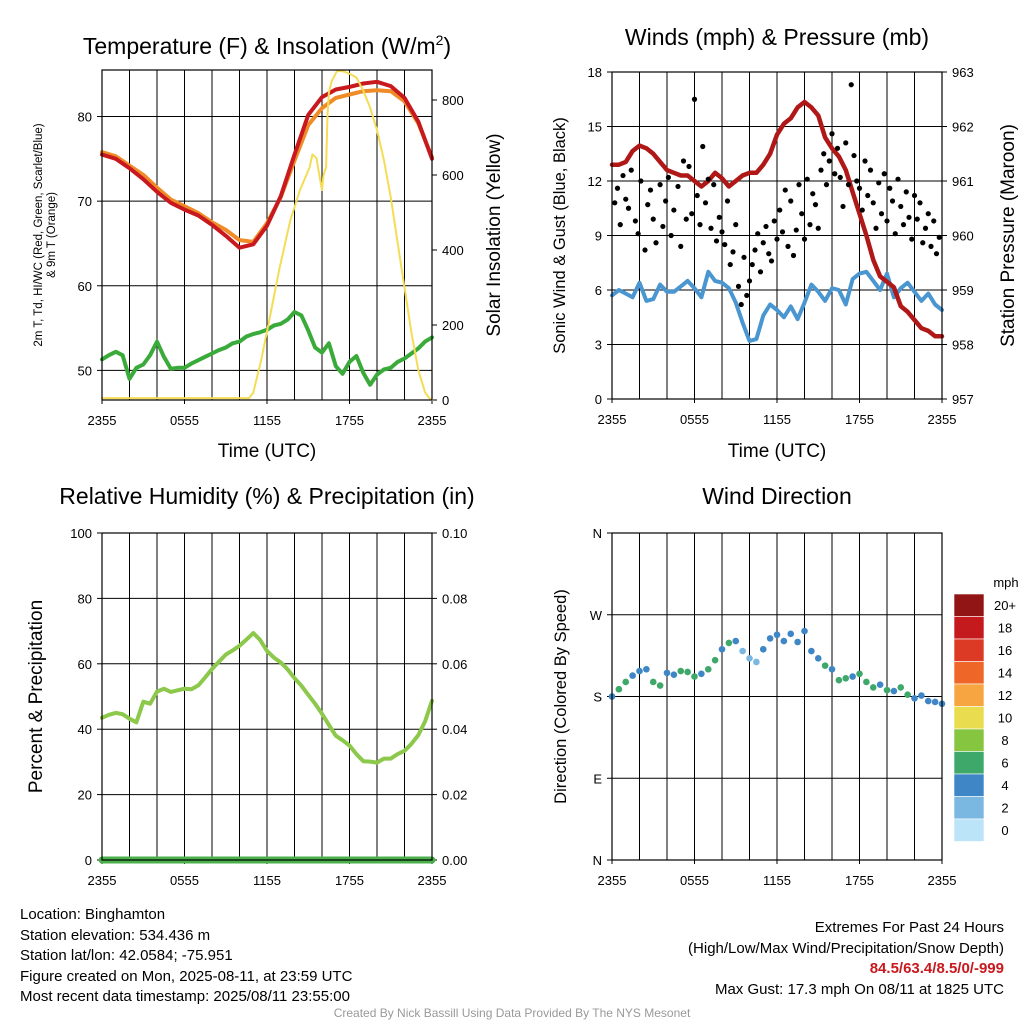 The height and width of the screenshot is (1024, 1024). Describe the element at coordinates (597, 697) in the screenshot. I see `y-tick-label: S` at that location.